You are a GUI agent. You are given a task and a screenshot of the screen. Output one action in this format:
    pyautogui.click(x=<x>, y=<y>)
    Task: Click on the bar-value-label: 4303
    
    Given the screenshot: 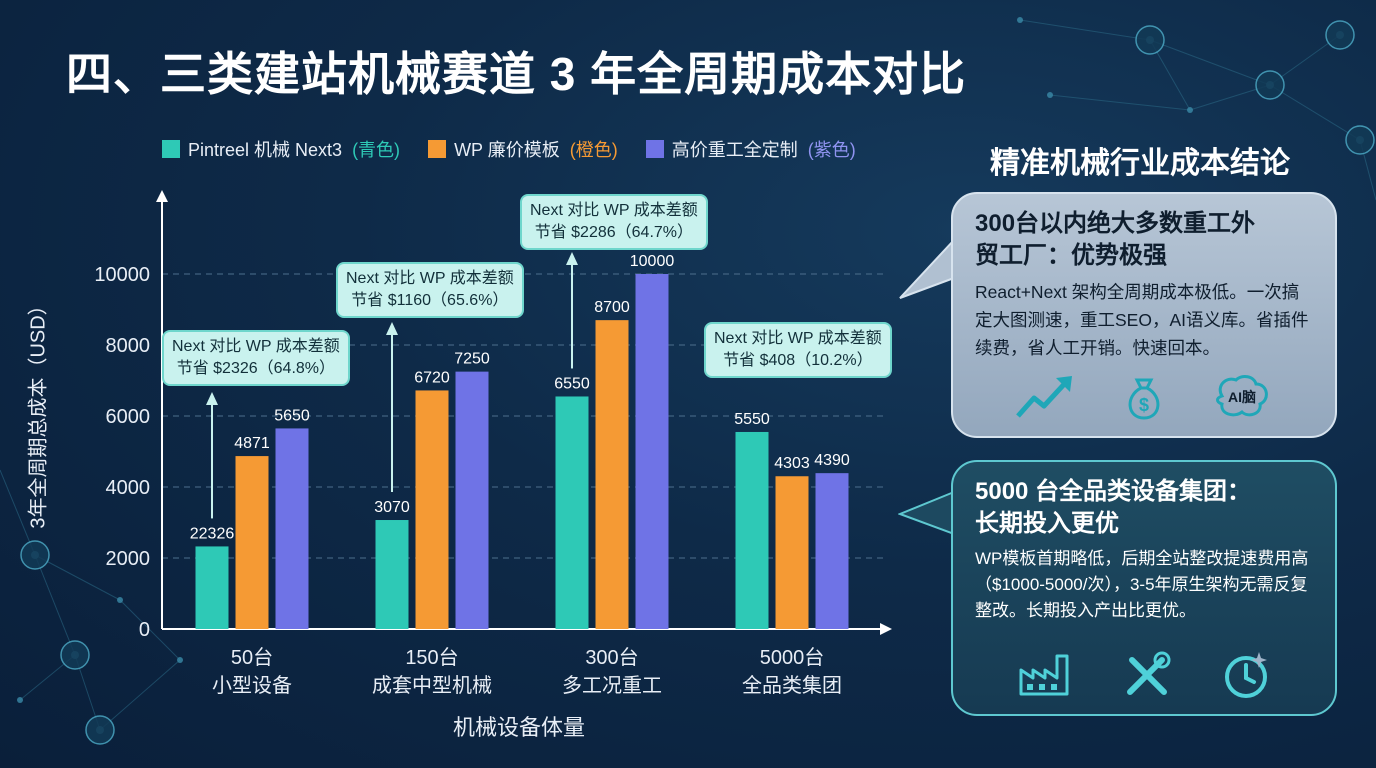 What is the action you would take?
    pyautogui.click(x=792, y=463)
    